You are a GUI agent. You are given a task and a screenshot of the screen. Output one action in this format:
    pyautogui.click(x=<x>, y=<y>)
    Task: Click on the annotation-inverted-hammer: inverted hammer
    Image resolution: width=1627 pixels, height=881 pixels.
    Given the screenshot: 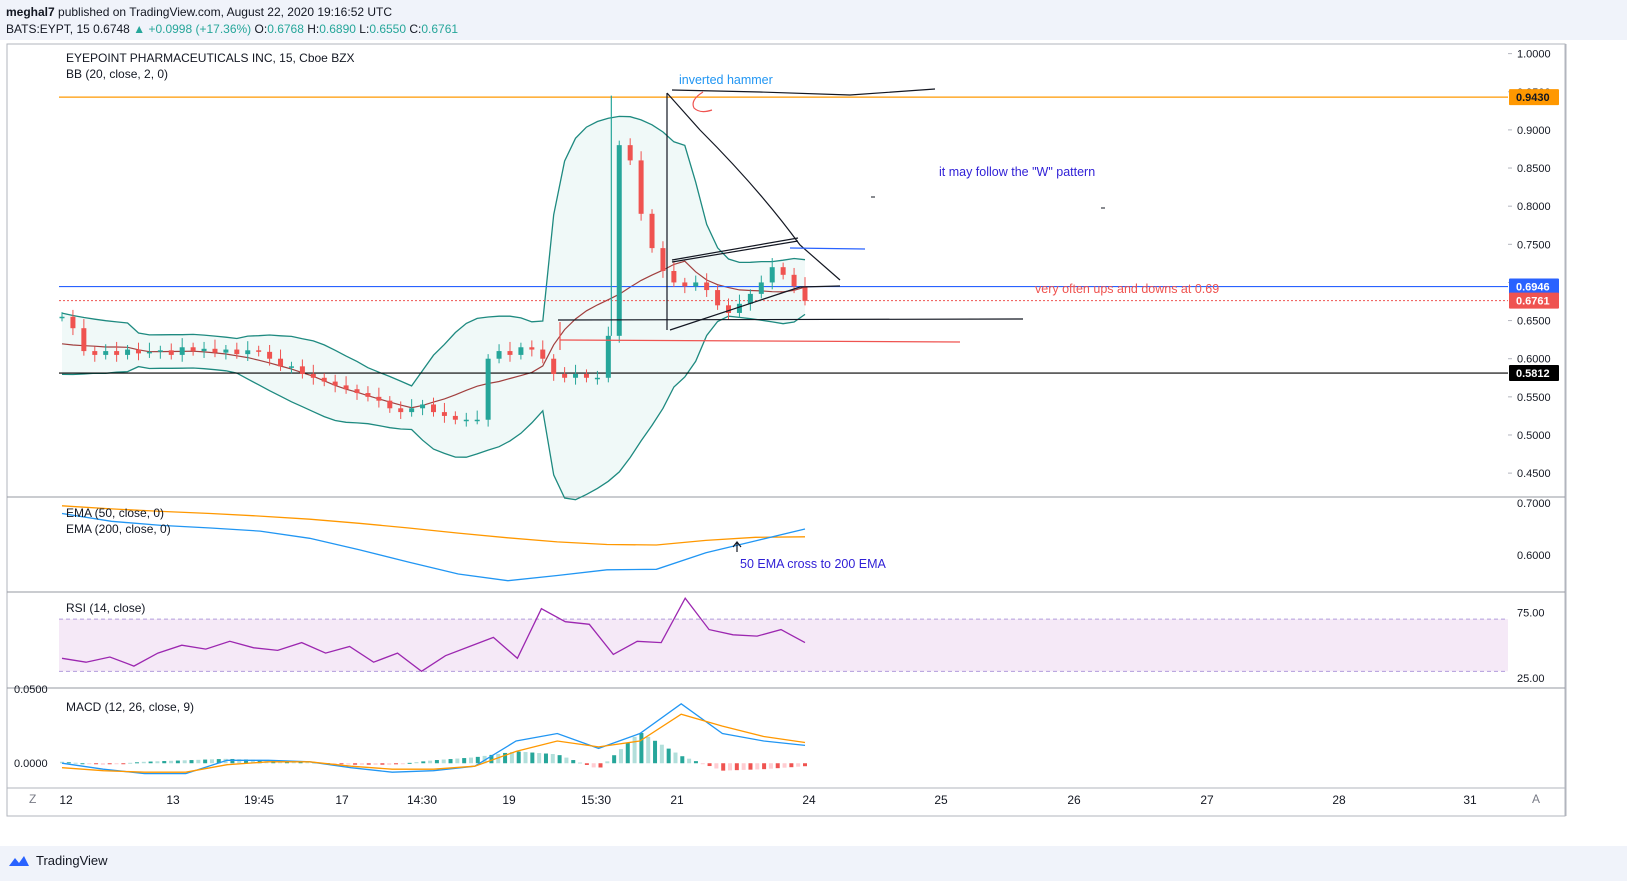 What is the action you would take?
    pyautogui.click(x=726, y=80)
    